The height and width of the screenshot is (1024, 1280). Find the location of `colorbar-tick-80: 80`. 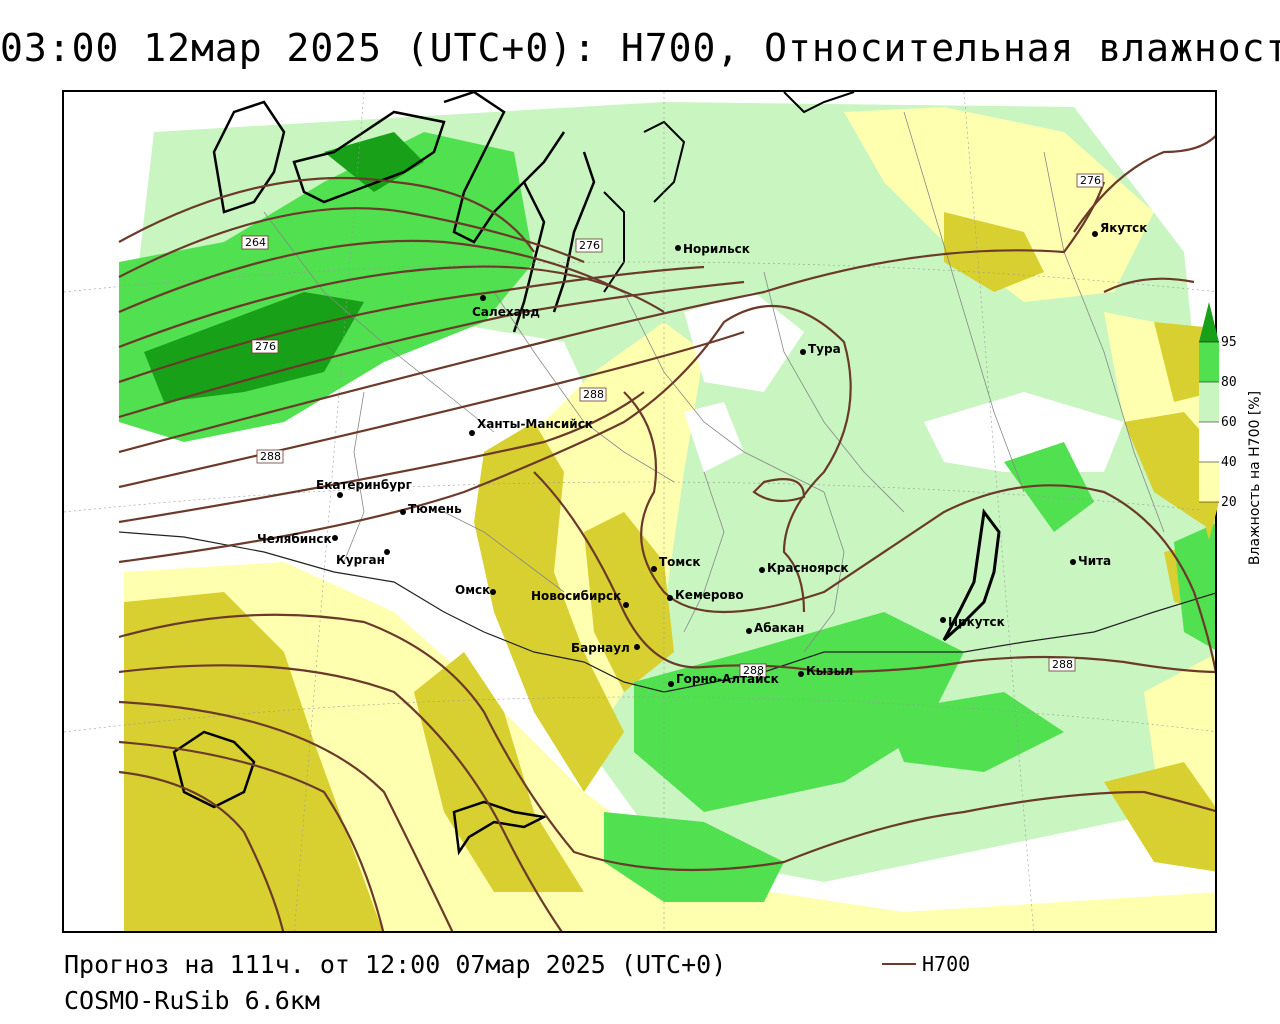

colorbar-tick-80: 80 is located at coordinates (1229, 382).